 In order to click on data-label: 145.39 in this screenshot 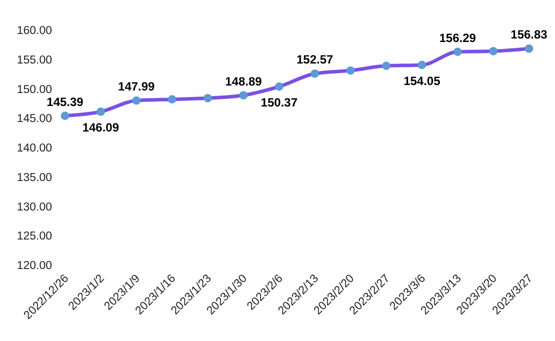, I will do `click(65, 101)`.